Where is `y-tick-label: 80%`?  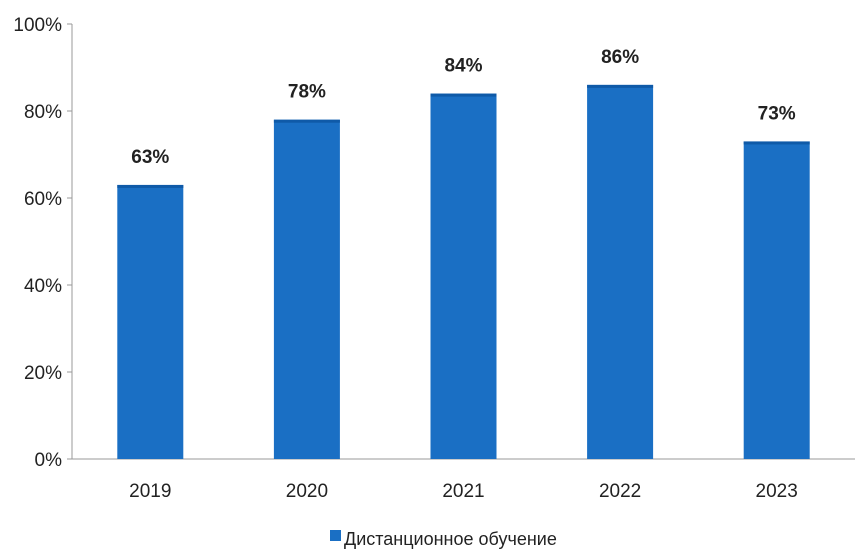 y-tick-label: 80% is located at coordinates (43, 112).